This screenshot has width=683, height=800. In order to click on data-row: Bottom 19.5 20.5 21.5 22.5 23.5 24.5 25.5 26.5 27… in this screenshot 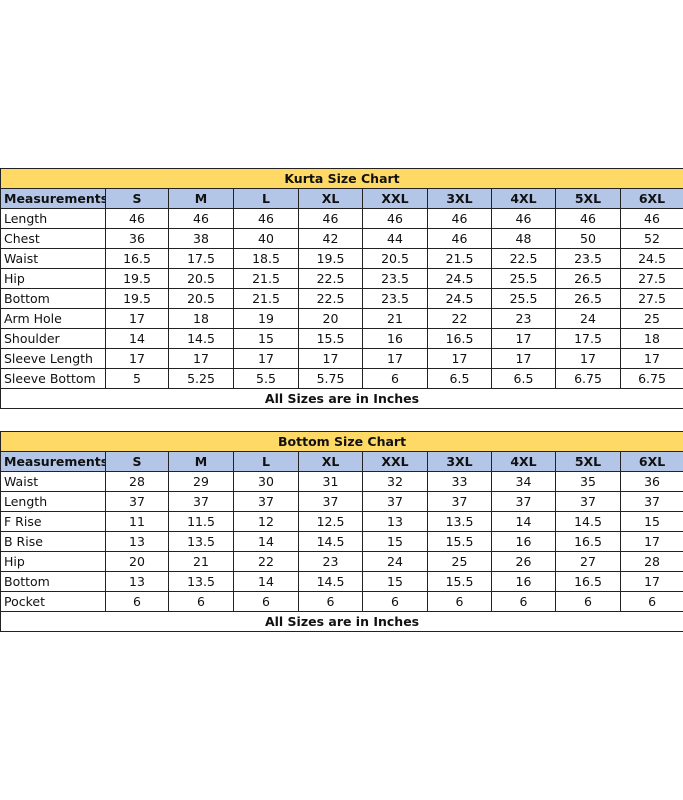, I will do `click(341, 298)`.